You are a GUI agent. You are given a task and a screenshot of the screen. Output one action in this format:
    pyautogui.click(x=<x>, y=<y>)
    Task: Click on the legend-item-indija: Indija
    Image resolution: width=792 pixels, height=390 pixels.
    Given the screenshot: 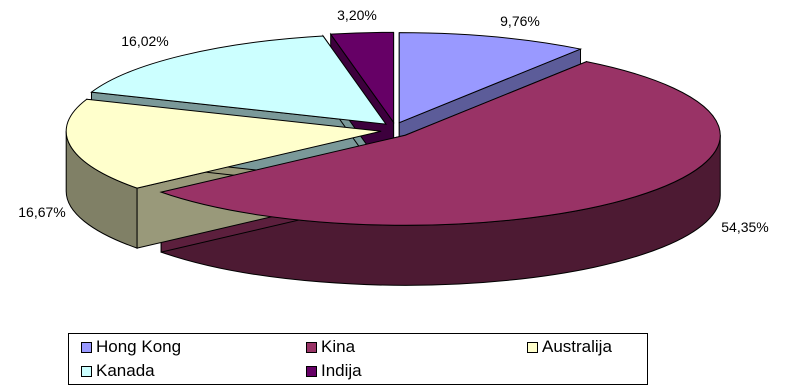 What is the action you would take?
    pyautogui.click(x=334, y=371)
    